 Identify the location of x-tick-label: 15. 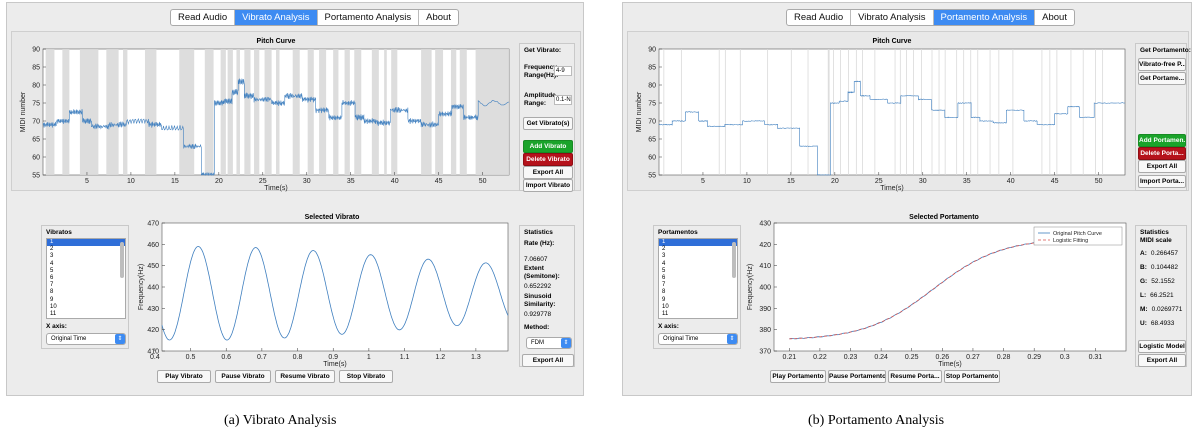
(175, 181).